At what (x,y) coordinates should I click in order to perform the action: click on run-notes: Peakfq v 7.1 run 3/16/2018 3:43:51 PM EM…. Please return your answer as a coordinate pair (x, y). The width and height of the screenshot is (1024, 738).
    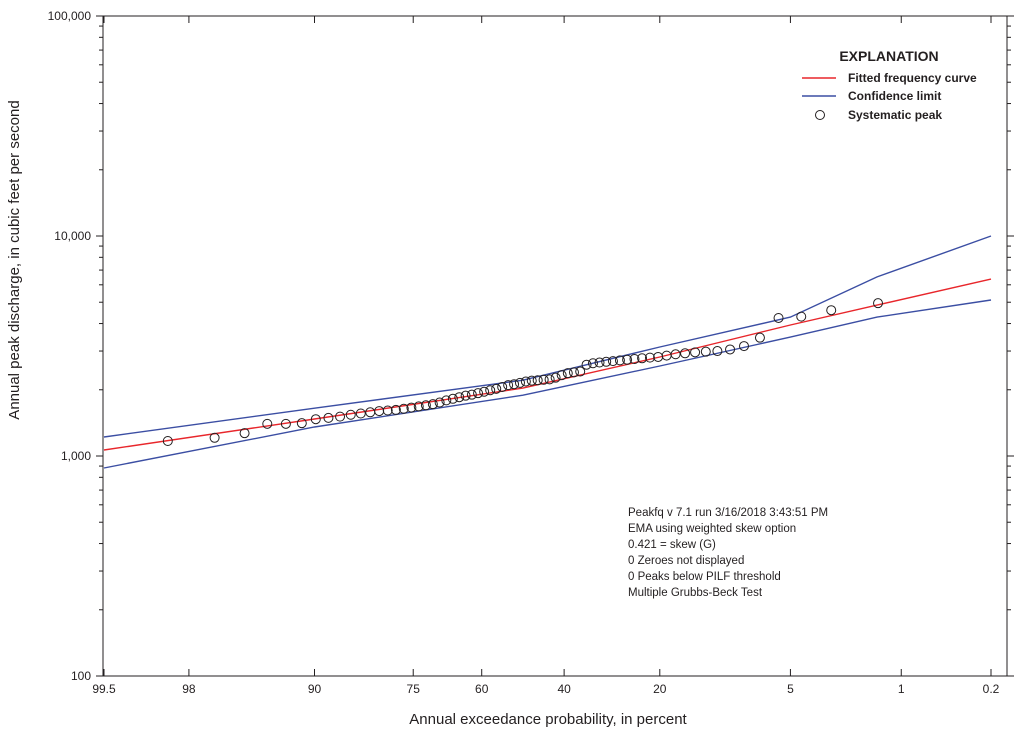
    Looking at the image, I should click on (728, 553).